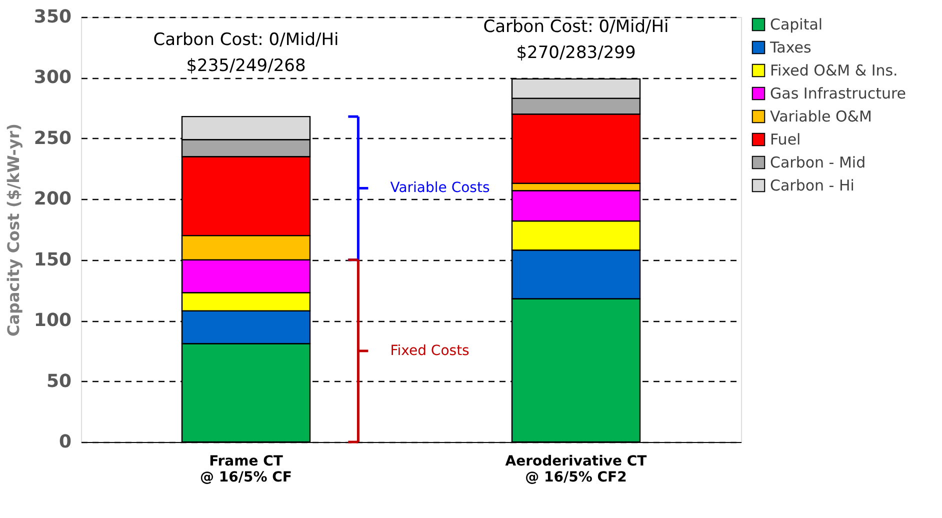 Image resolution: width=942 pixels, height=518 pixels. What do you see at coordinates (53, 138) in the screenshot?
I see `y-tick-label: 250` at bounding box center [53, 138].